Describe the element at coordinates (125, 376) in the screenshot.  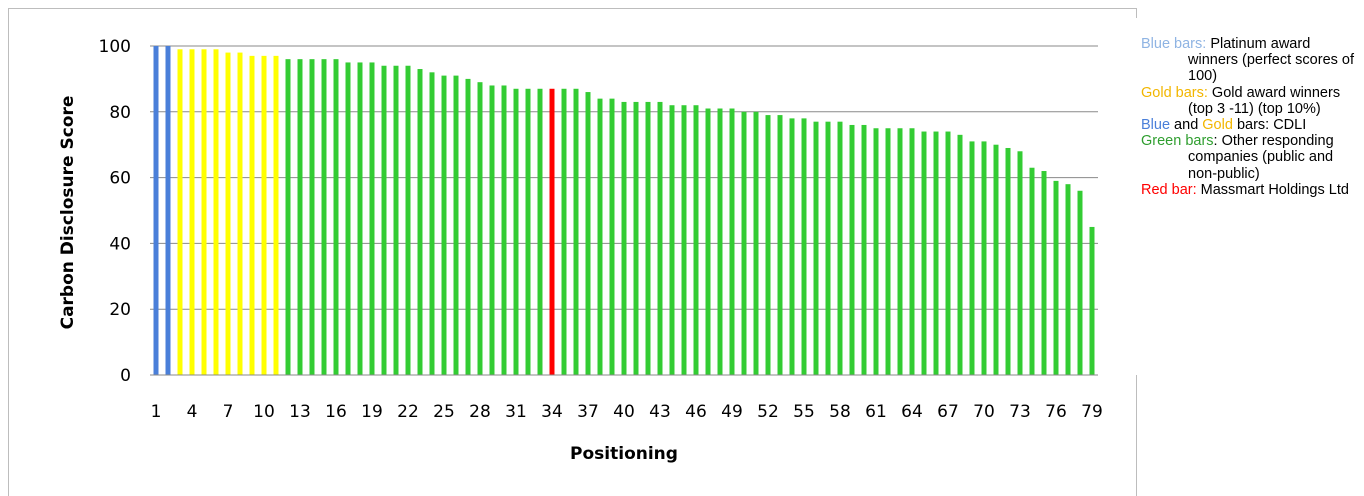
I see `y-tick-label: 0` at that location.